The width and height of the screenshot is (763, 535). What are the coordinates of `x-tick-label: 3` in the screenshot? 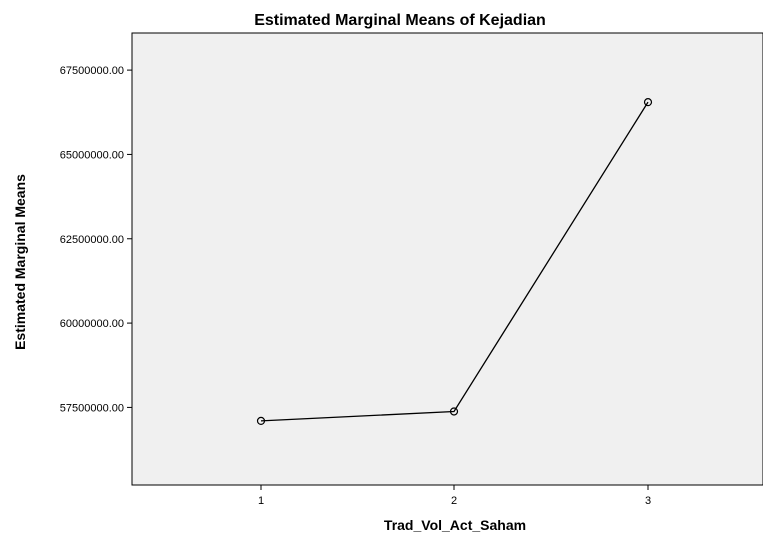 It's located at (648, 501).